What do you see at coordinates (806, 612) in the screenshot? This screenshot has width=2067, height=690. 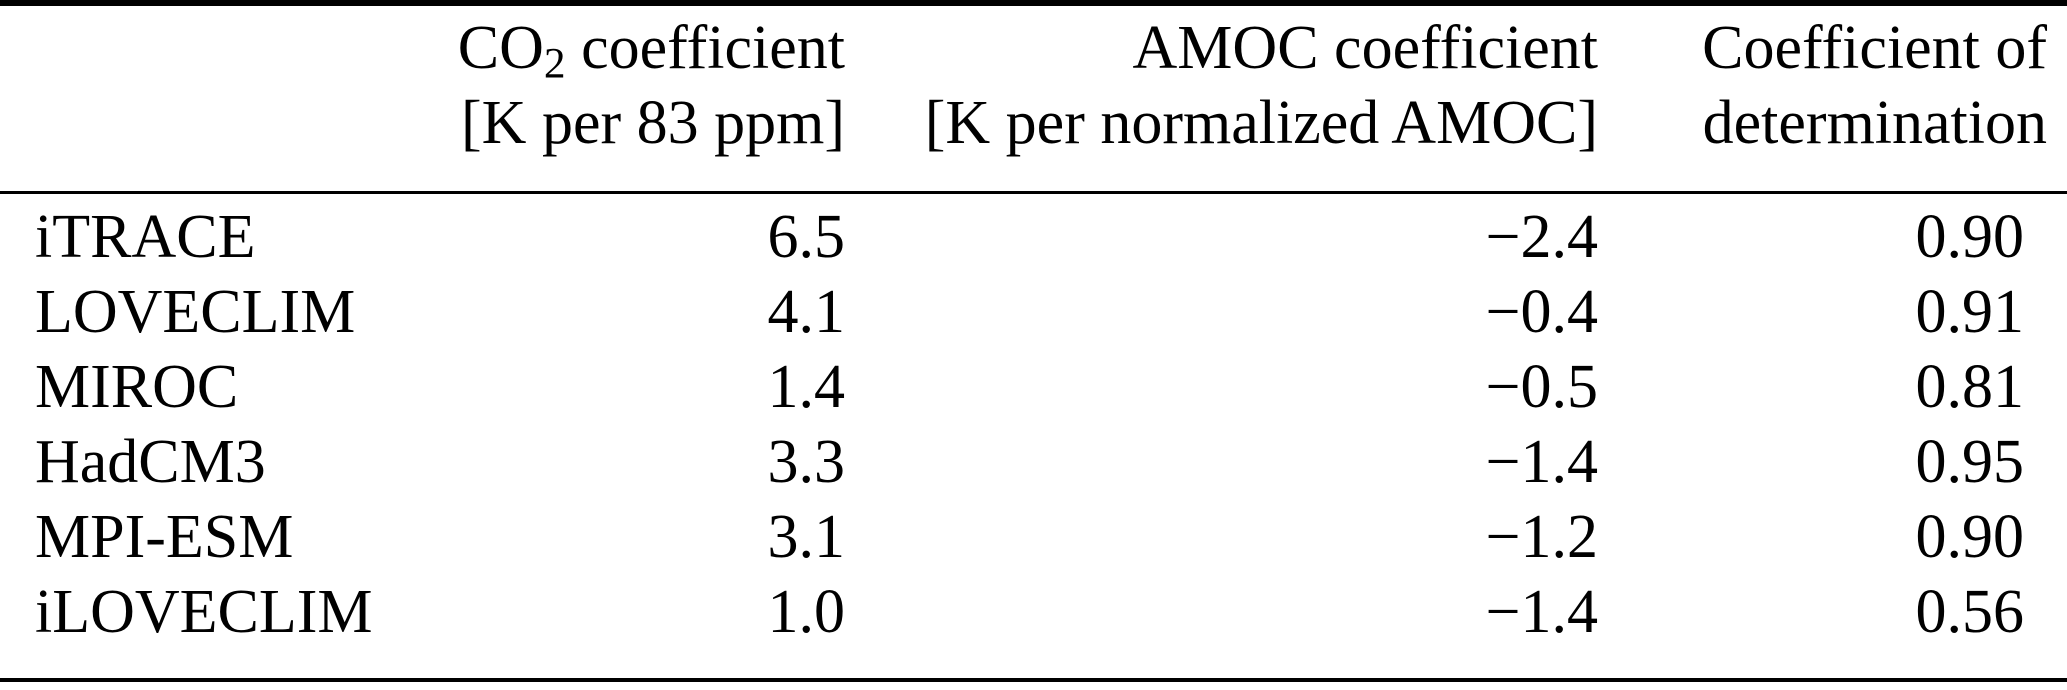 I see `co2-coefficient-cell: 1.0` at bounding box center [806, 612].